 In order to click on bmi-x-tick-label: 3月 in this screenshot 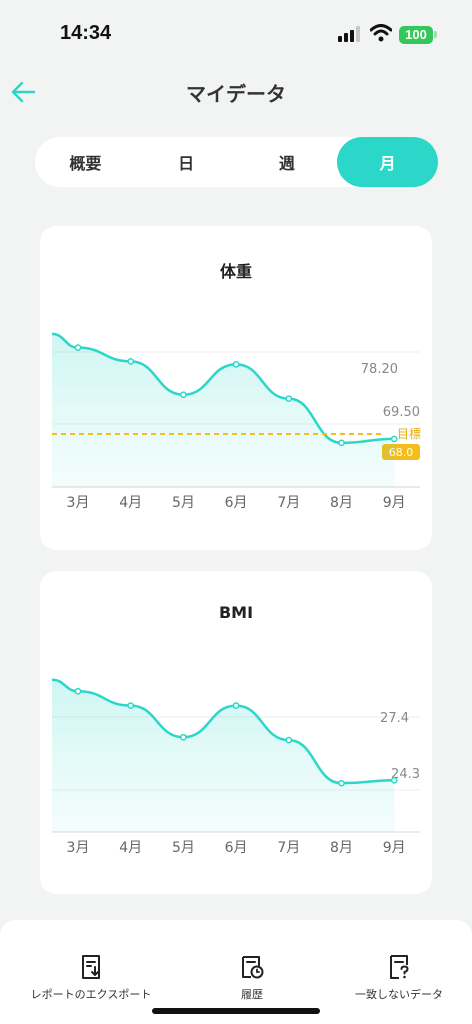, I will do `click(78, 848)`.